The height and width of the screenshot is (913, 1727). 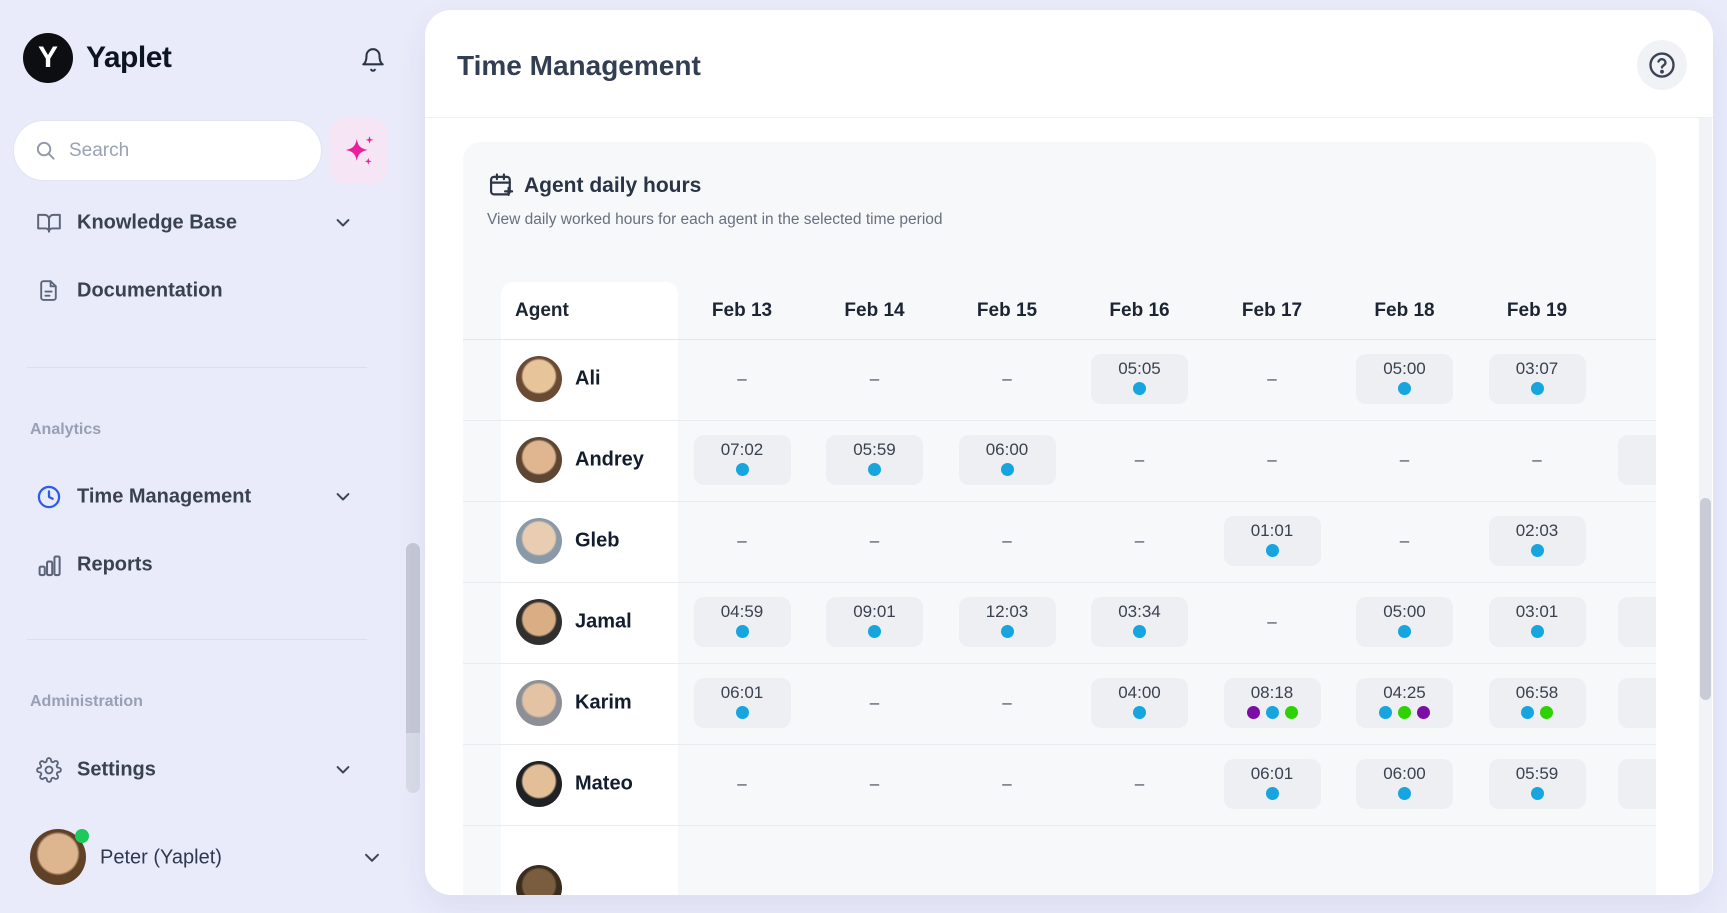 What do you see at coordinates (1059, 339) in the screenshot?
I see `table-header-divider` at bounding box center [1059, 339].